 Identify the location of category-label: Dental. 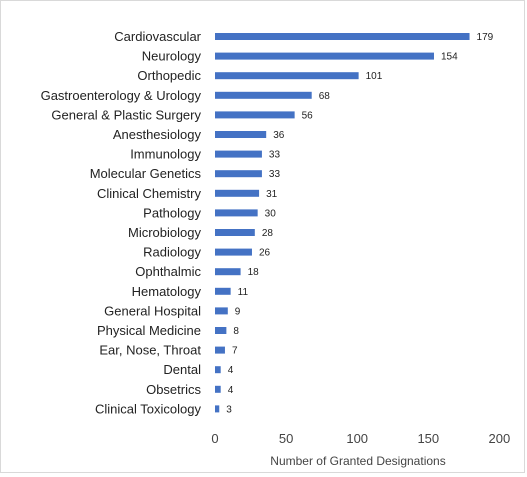
(182, 369).